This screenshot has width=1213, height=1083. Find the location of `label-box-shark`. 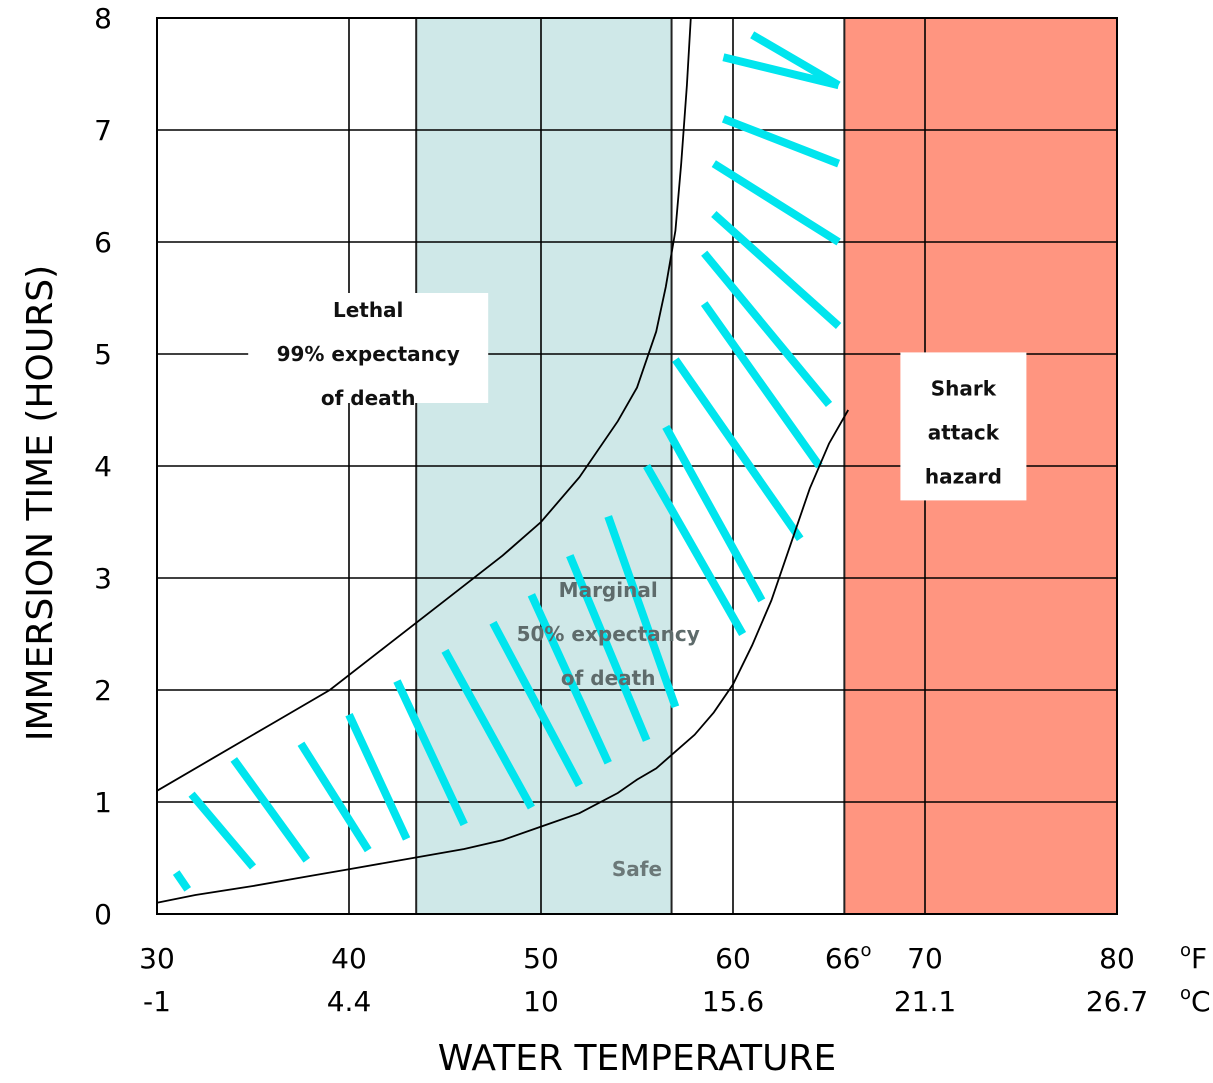

label-box-shark is located at coordinates (963, 426).